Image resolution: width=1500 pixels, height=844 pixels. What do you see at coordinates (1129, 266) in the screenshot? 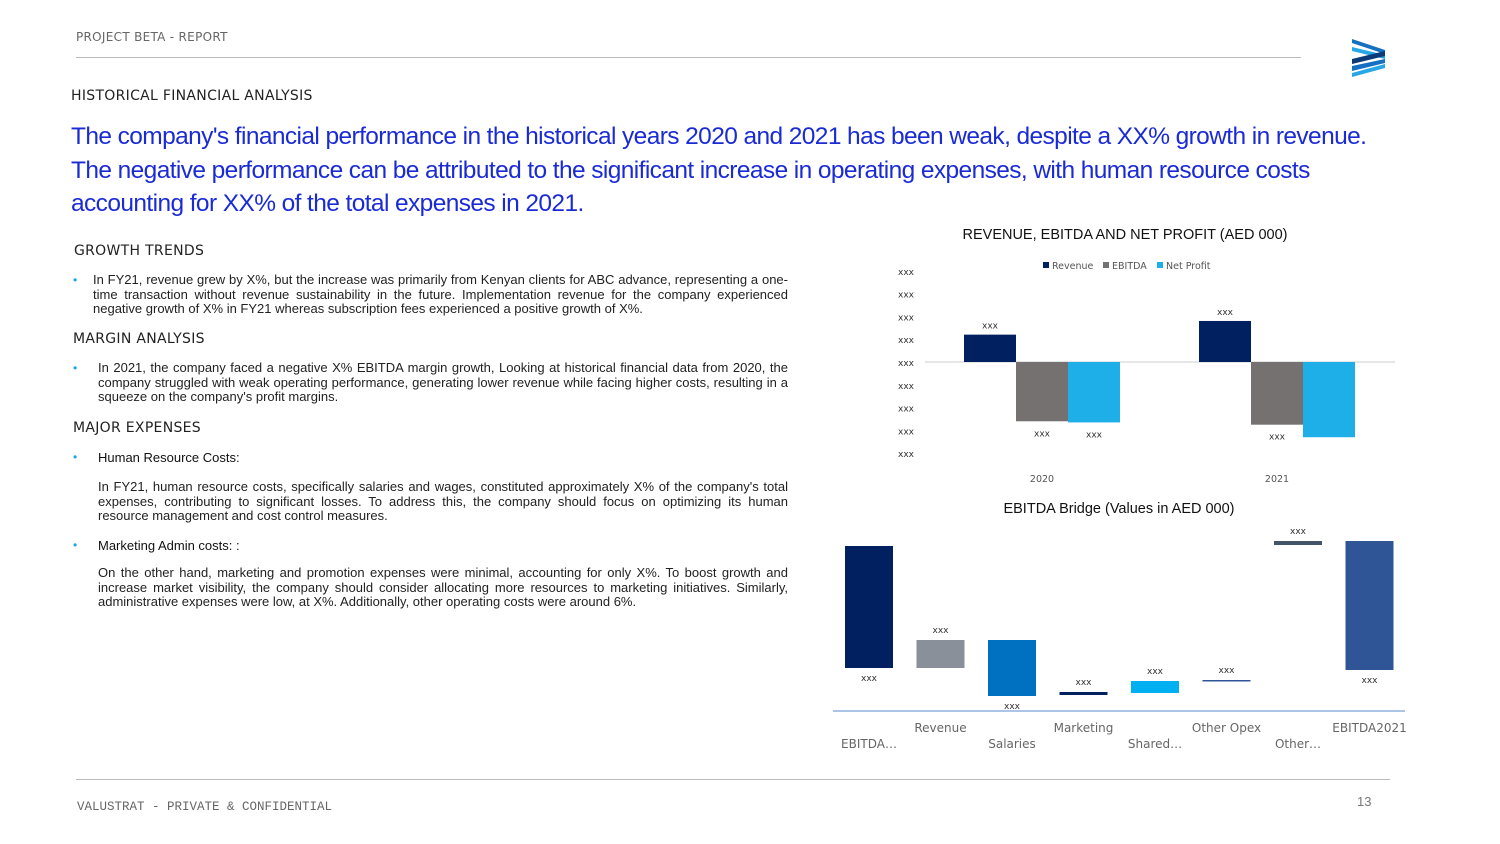
I see `legend-label: EBITDA` at bounding box center [1129, 266].